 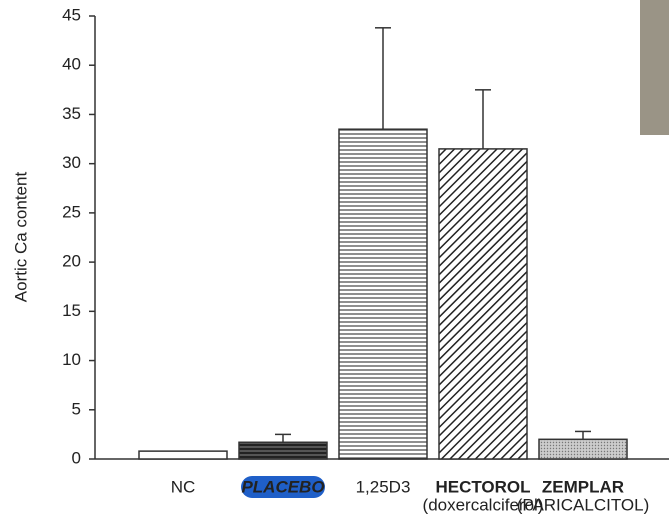 What do you see at coordinates (183, 486) in the screenshot?
I see `x-tick-label: NC` at bounding box center [183, 486].